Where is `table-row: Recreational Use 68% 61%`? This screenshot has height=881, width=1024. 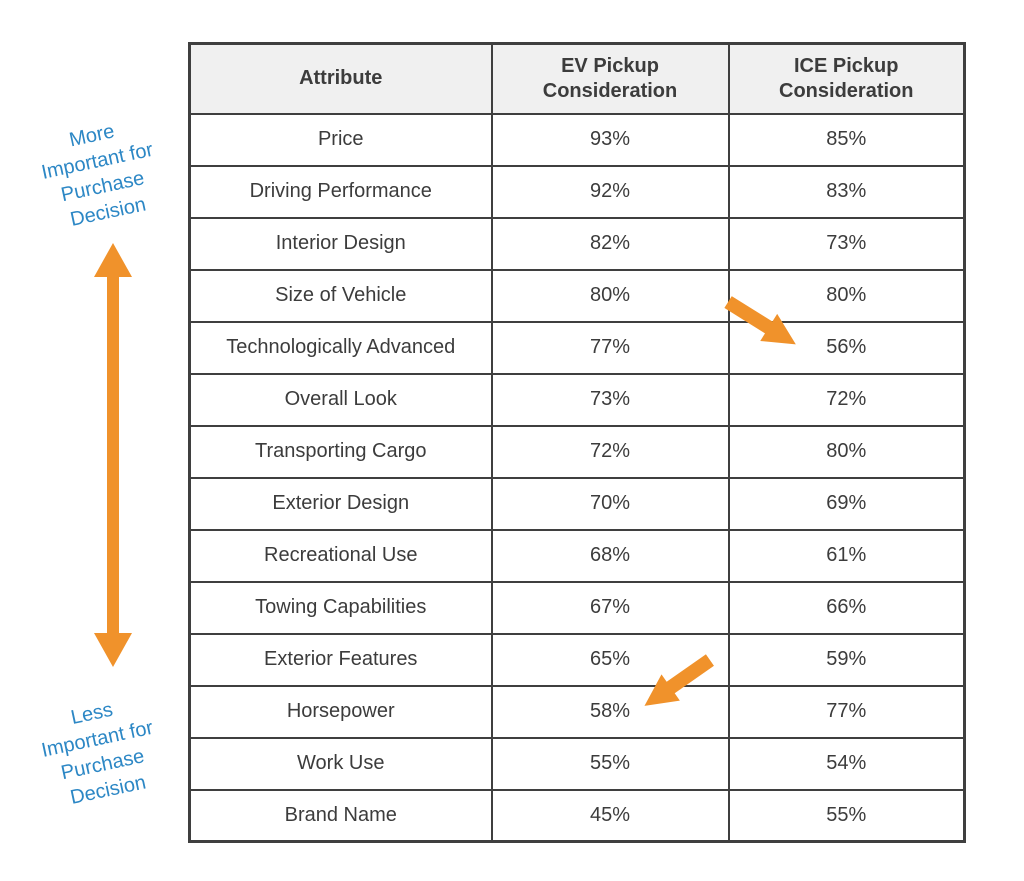
table-row: Recreational Use 68% 61% is located at coordinates (577, 555).